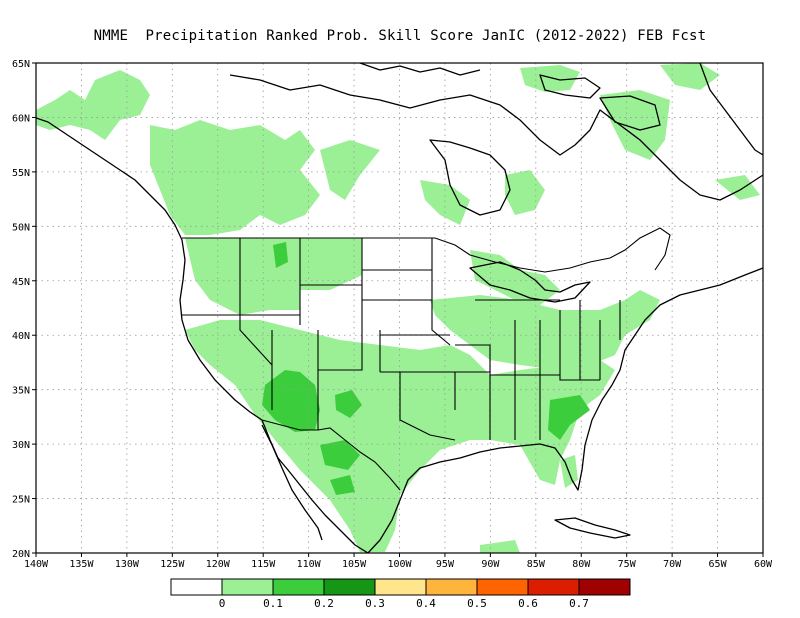  What do you see at coordinates (545, 330) in the screenshot?
I see `region-east-us` at bounding box center [545, 330].